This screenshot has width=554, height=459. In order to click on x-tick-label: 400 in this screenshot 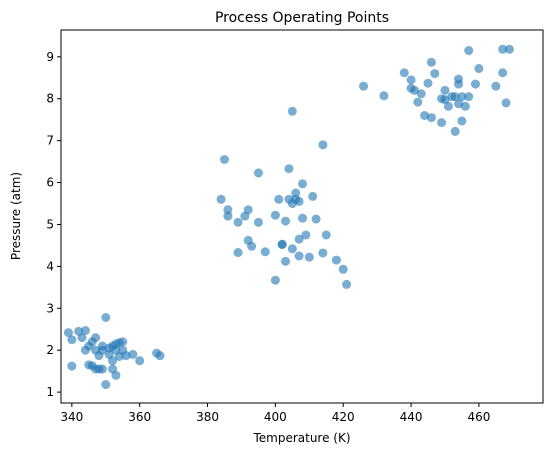, I will do `click(275, 417)`.